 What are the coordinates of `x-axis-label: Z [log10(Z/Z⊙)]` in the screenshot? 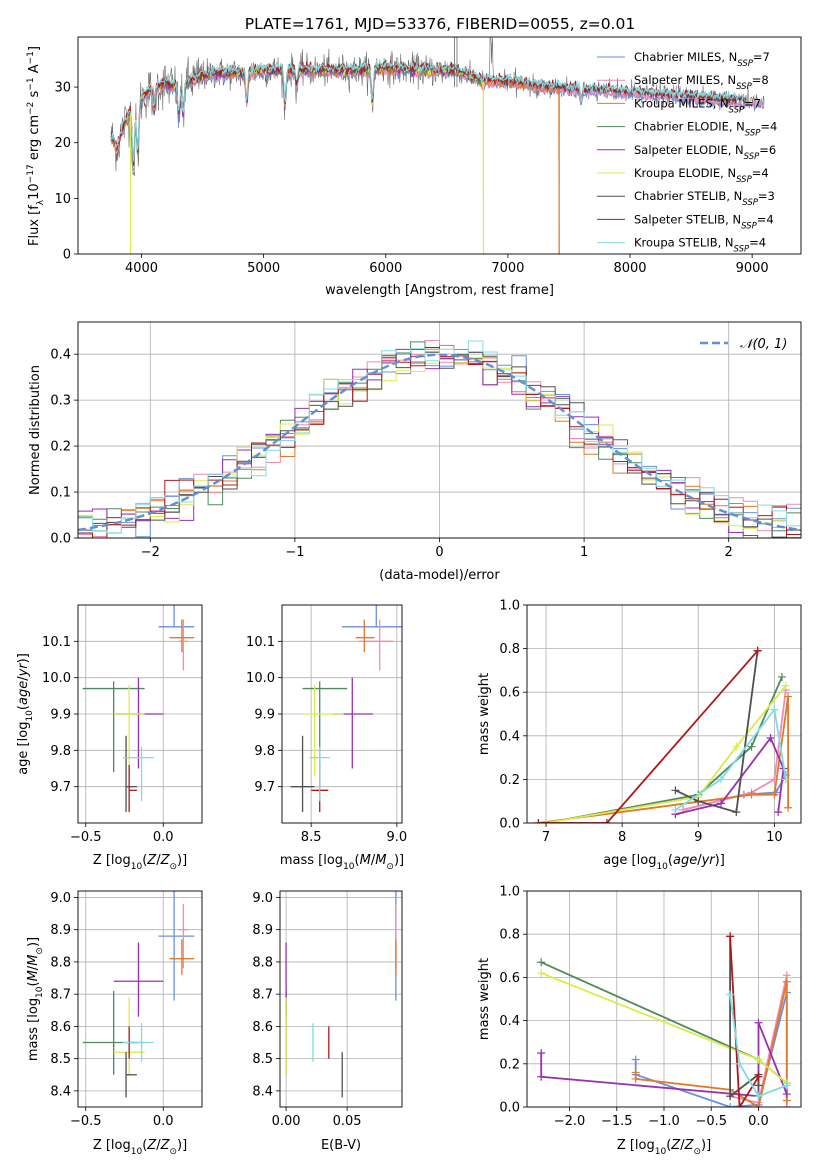 It's located at (140, 1147).